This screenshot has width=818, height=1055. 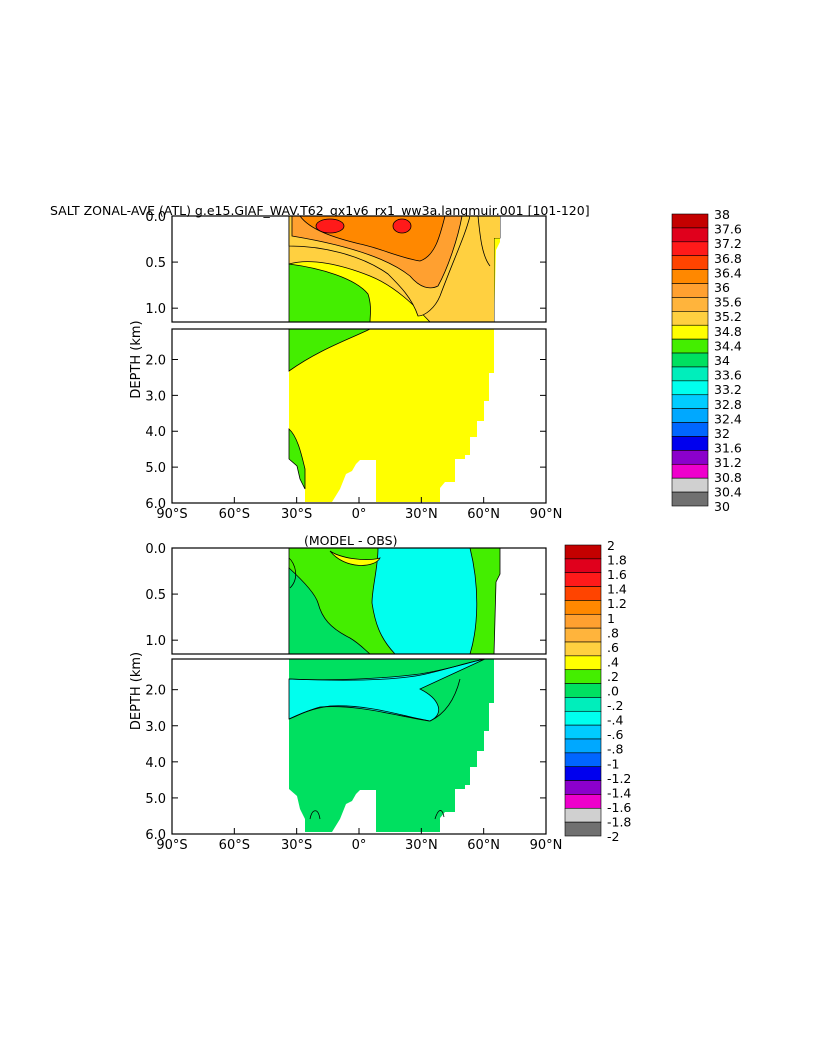 What do you see at coordinates (728, 345) in the screenshot?
I see `colorbar-label: 34.4` at bounding box center [728, 345].